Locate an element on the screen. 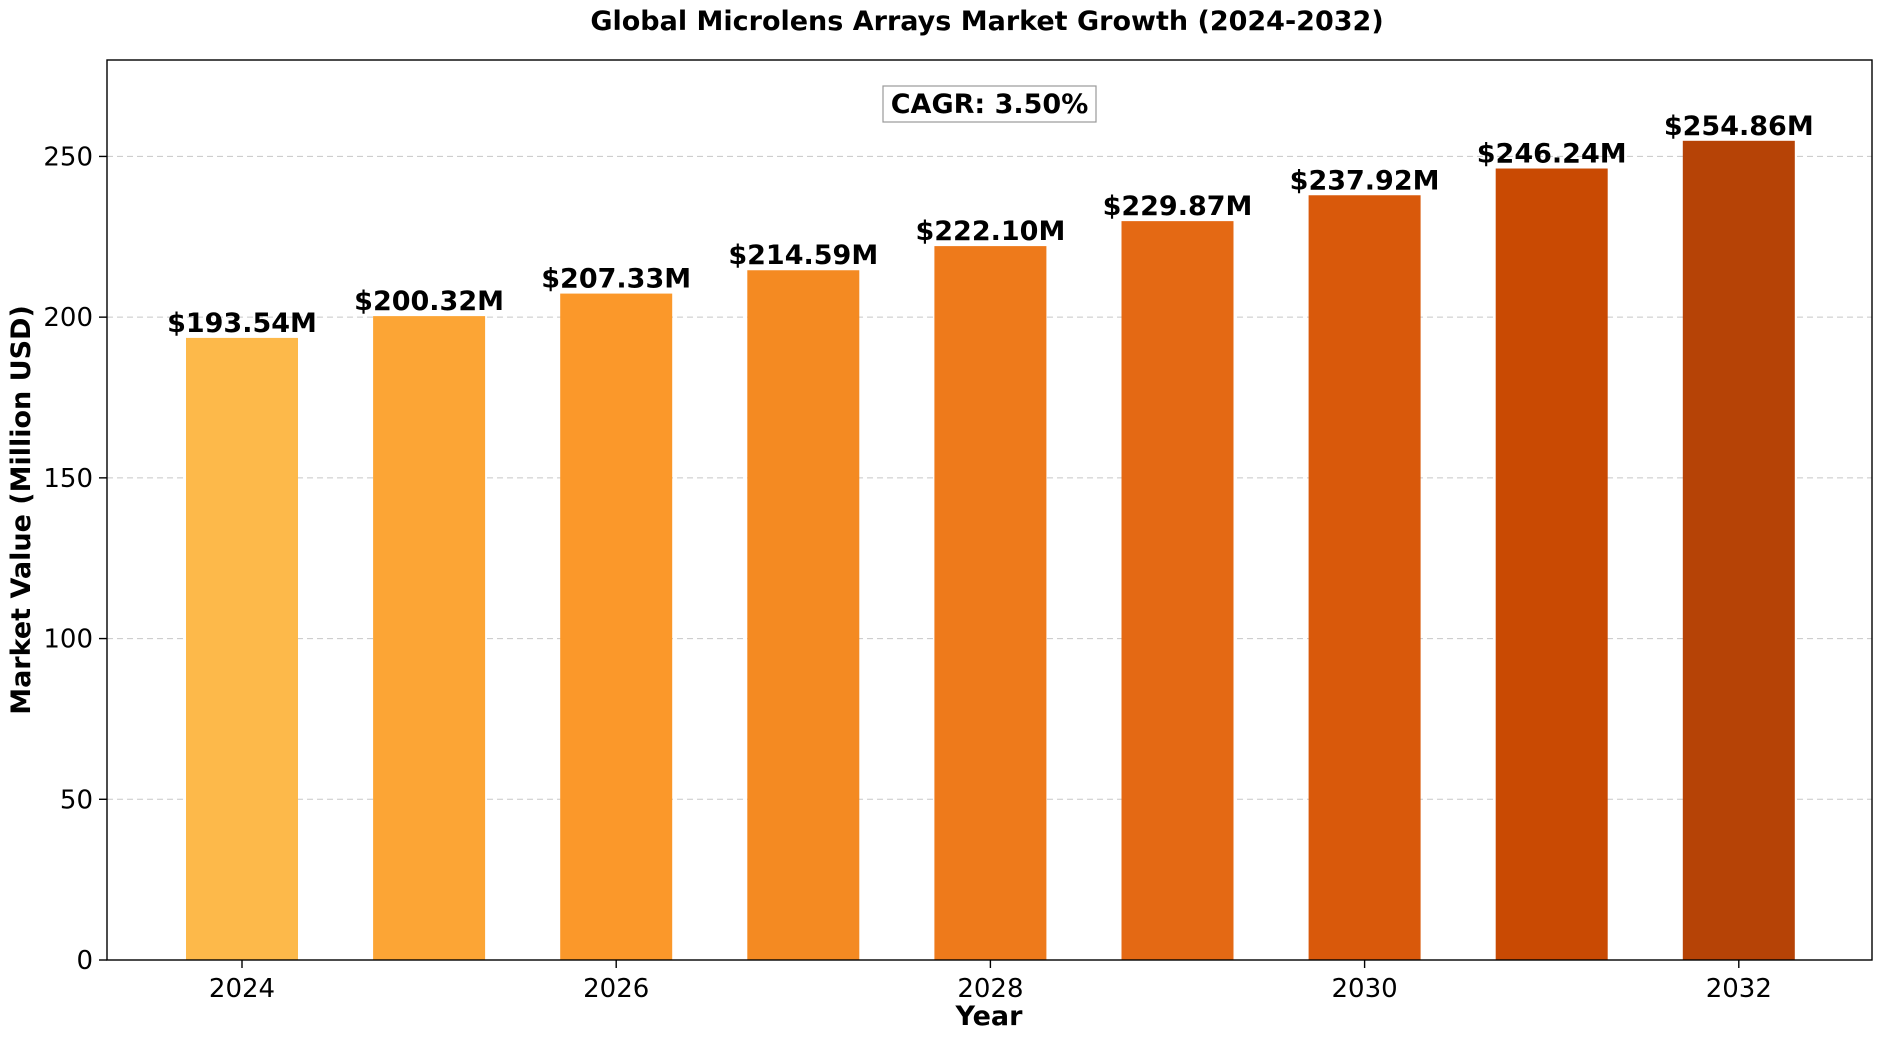 Image resolution: width=1880 pixels, height=1043 pixels. cagr-annotation-box is located at coordinates (989, 104).